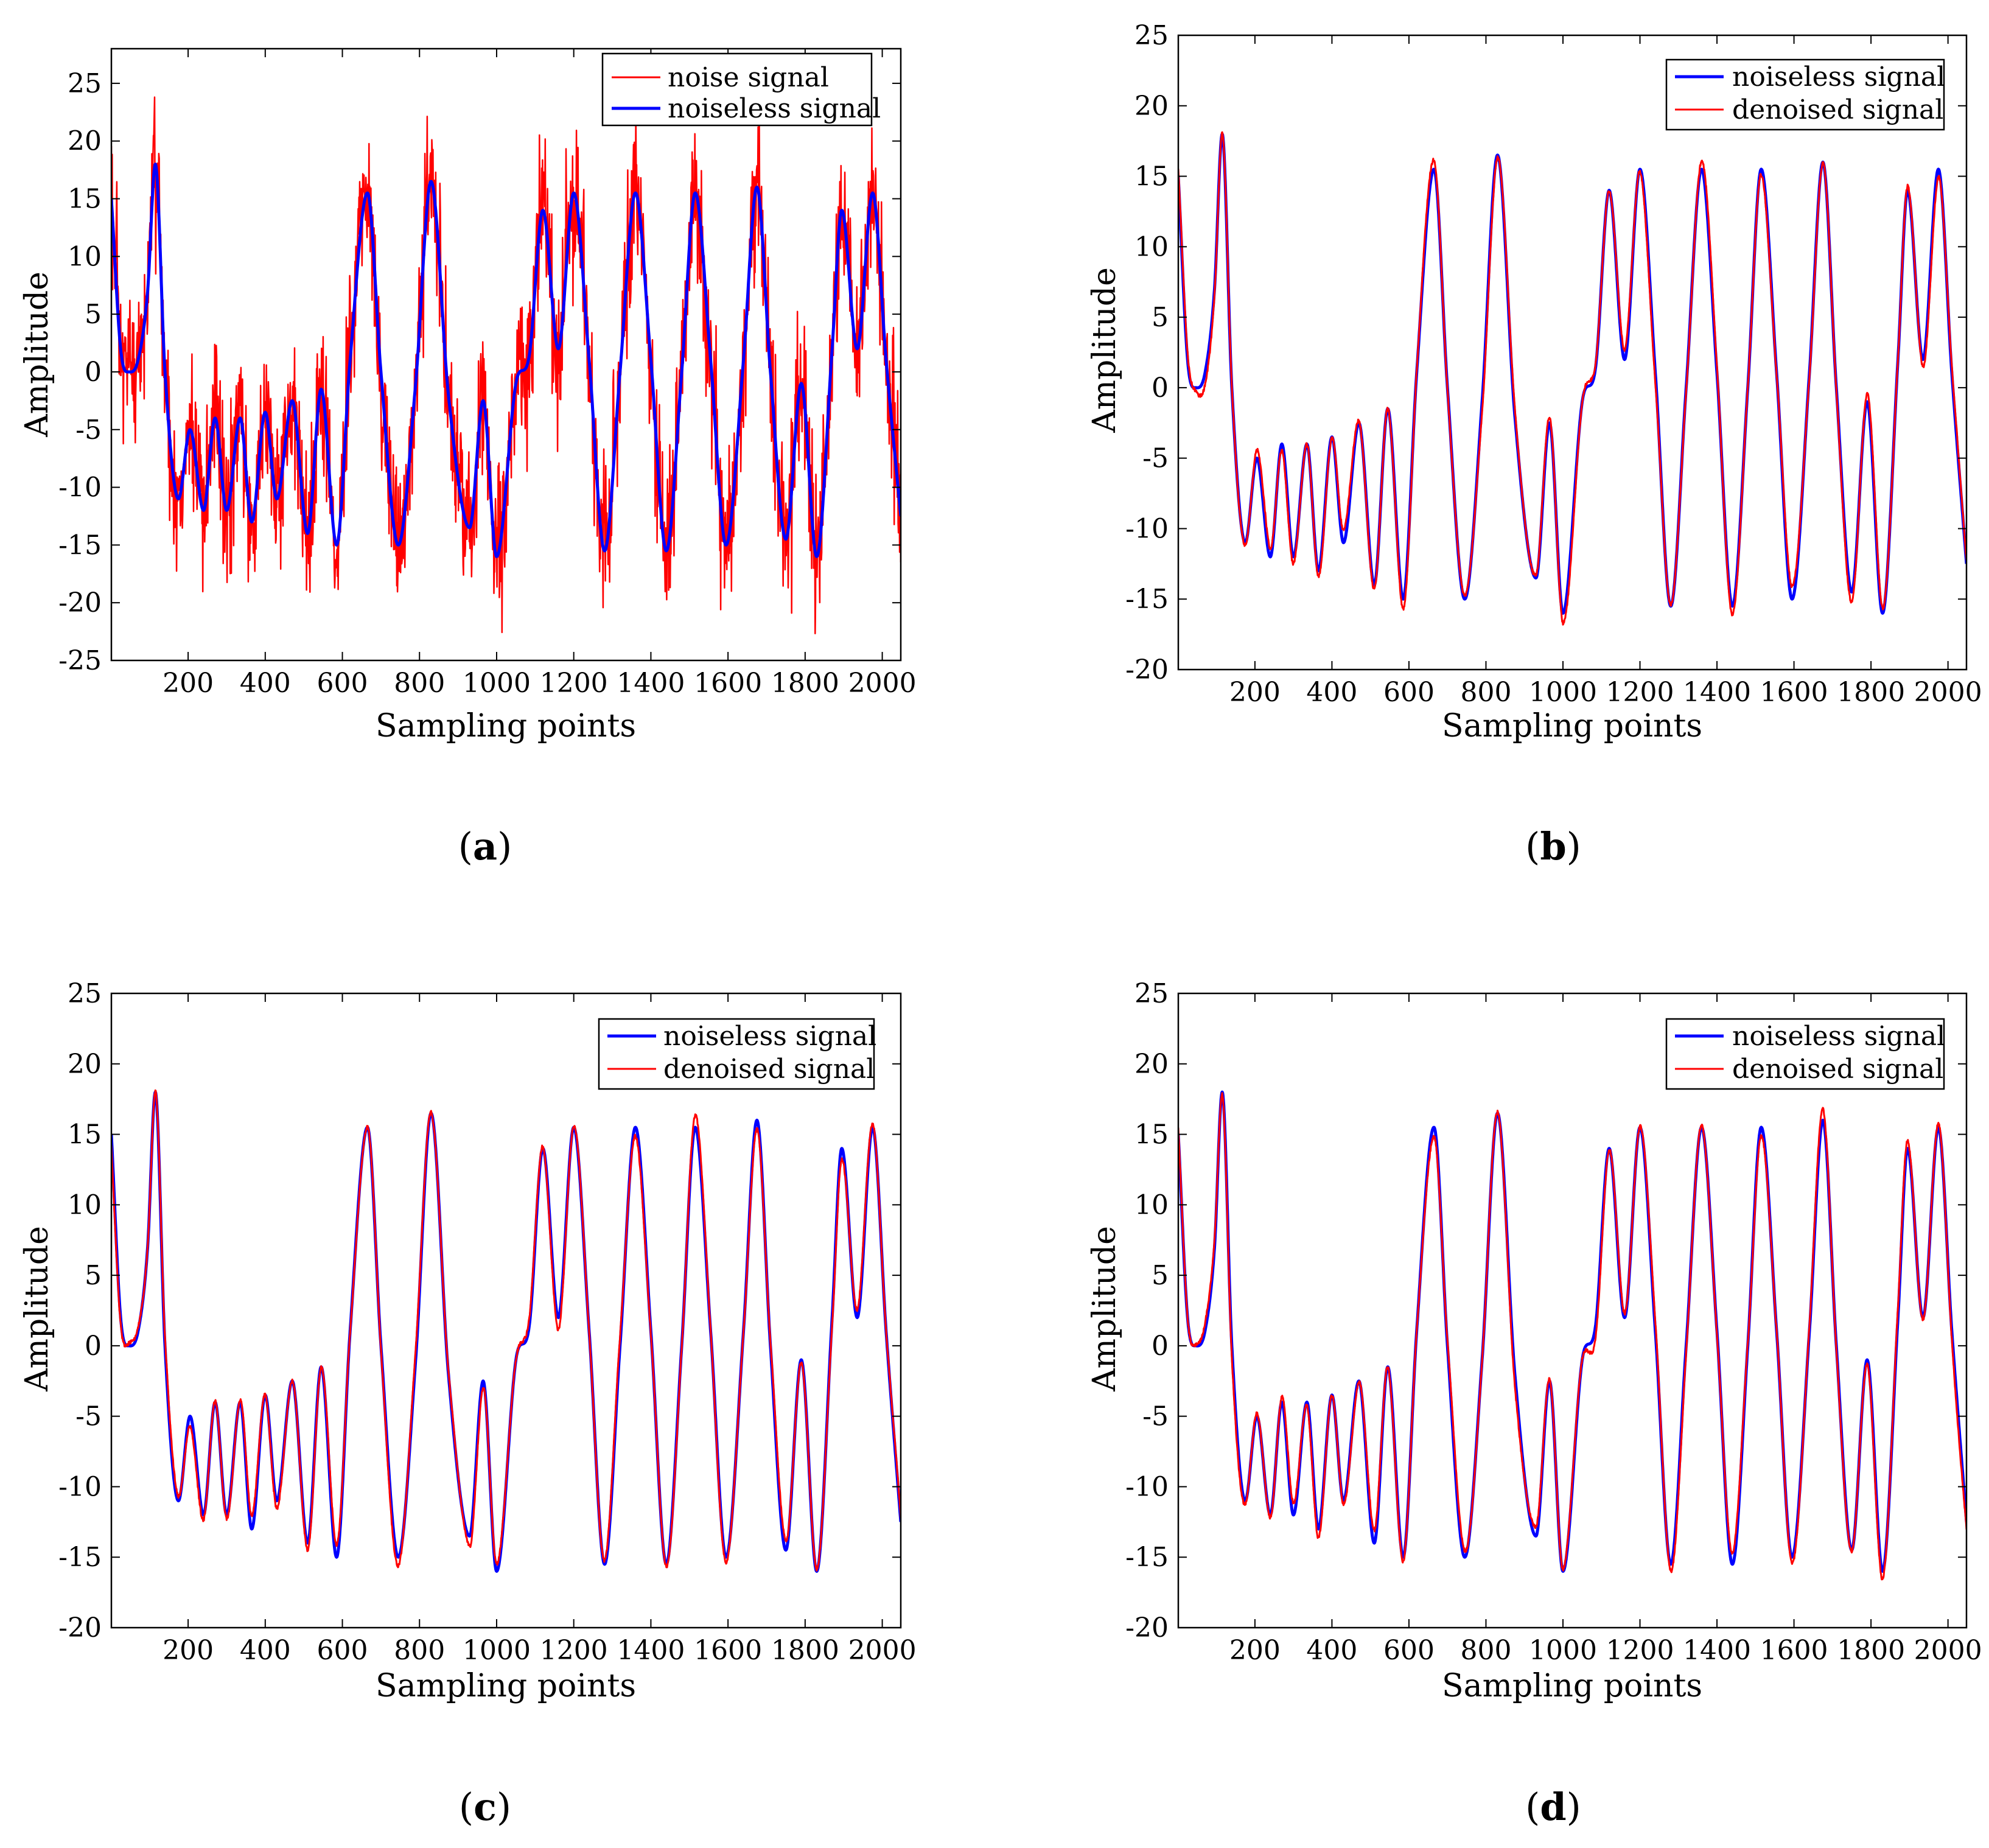  Describe the element at coordinates (85, 83) in the screenshot. I see `y-tick-label-a: 25` at that location.